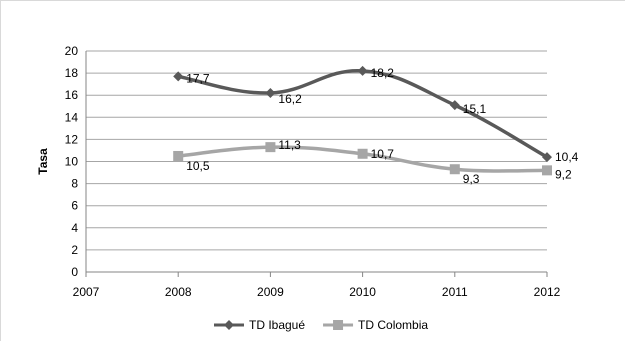  Describe the element at coordinates (43, 161) in the screenshot. I see `y-axis-title: Tasa` at that location.